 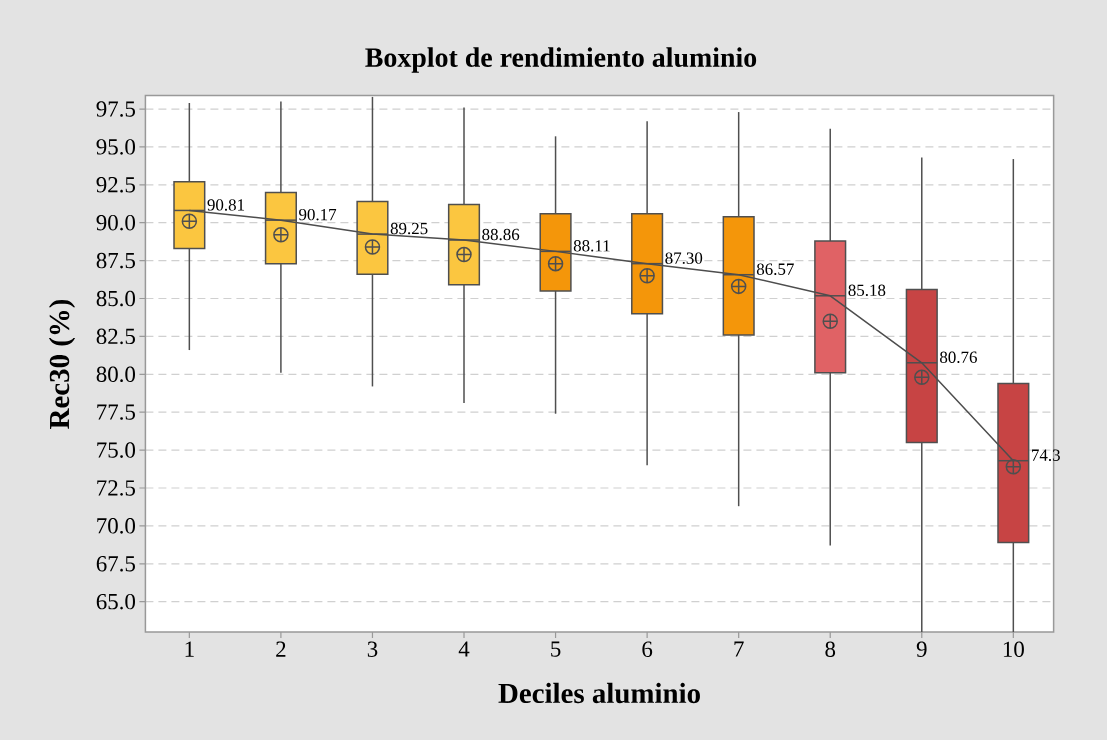 I want to click on data-label: 85.18, so click(x=867, y=290).